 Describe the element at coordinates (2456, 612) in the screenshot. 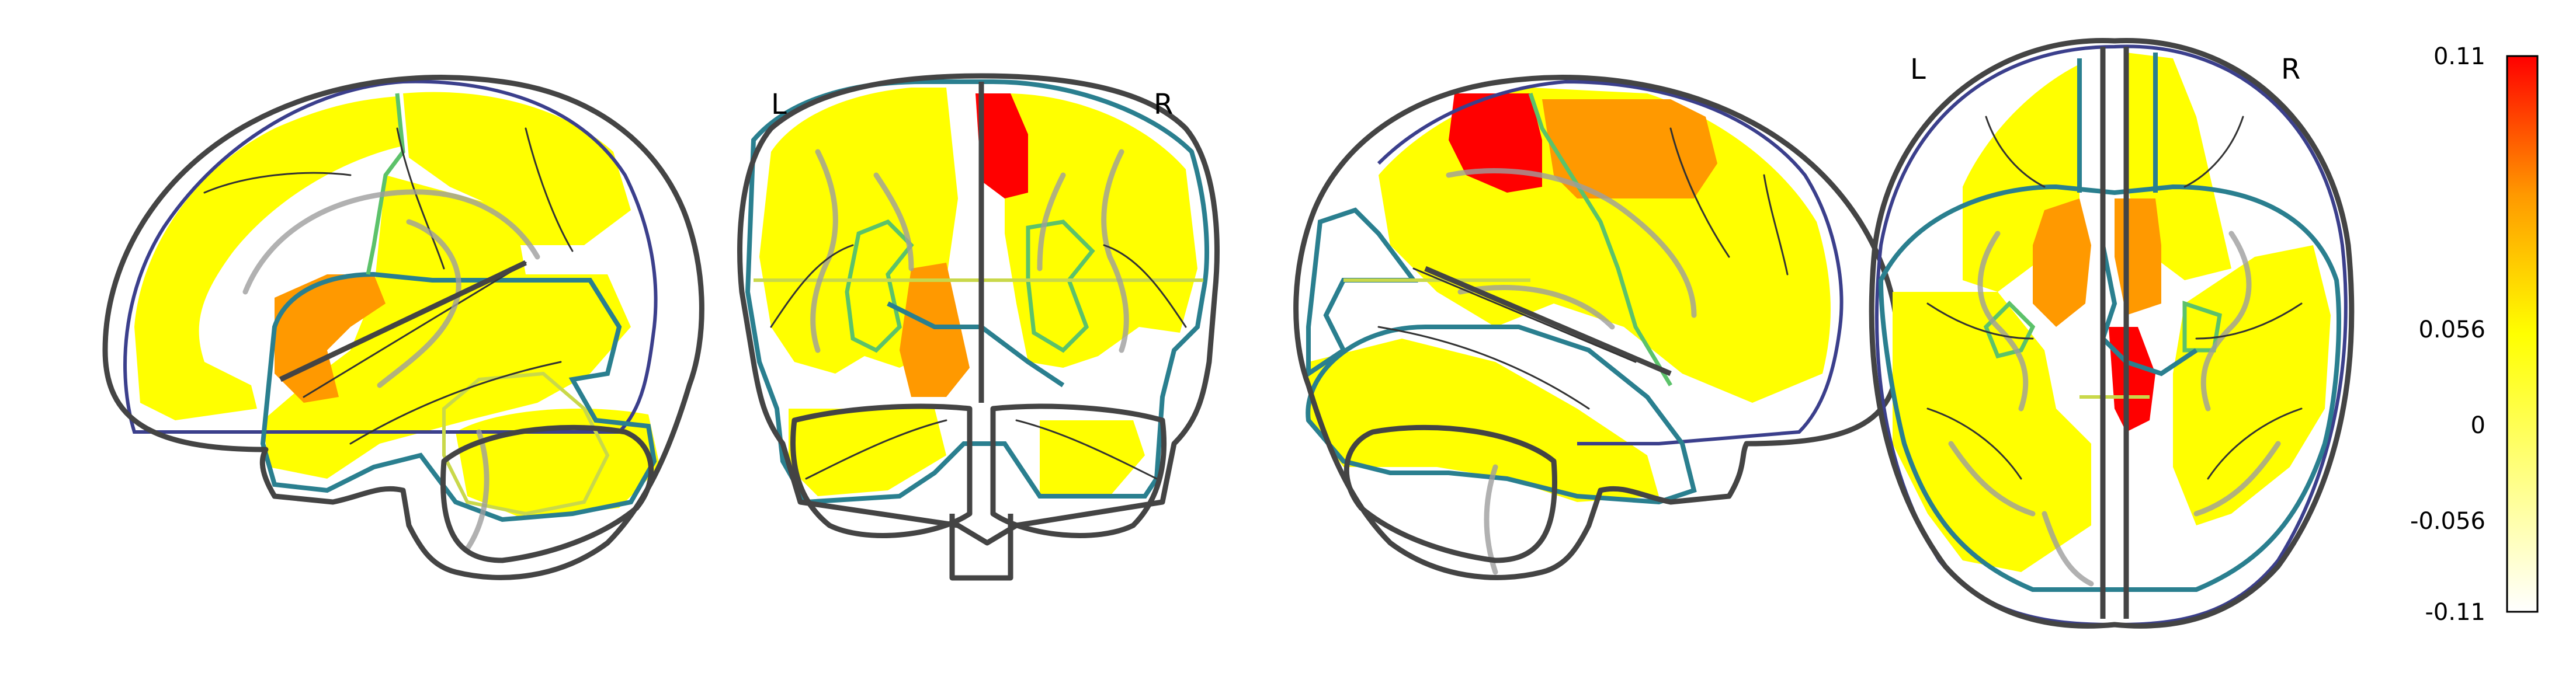

I see `colorbar-min-label: -0.11` at that location.